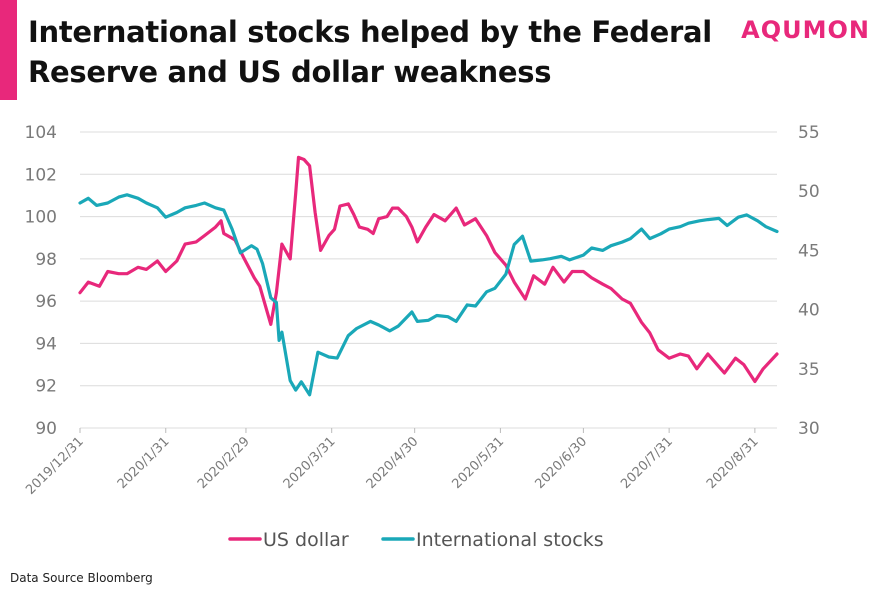  What do you see at coordinates (805, 30) in the screenshot?
I see `brand-logo: AQUMON` at bounding box center [805, 30].